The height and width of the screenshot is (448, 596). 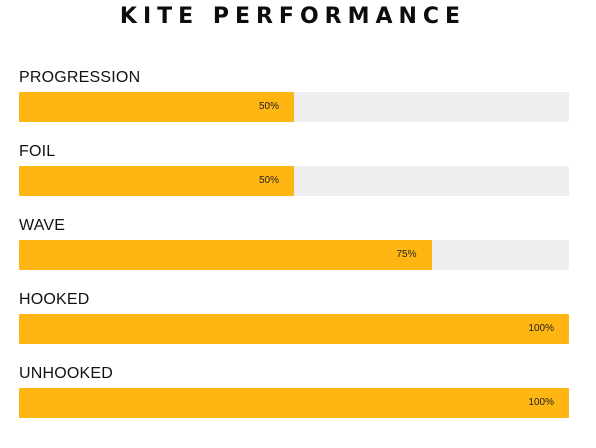 What do you see at coordinates (225, 255) in the screenshot?
I see `progress-fill: 75%` at bounding box center [225, 255].